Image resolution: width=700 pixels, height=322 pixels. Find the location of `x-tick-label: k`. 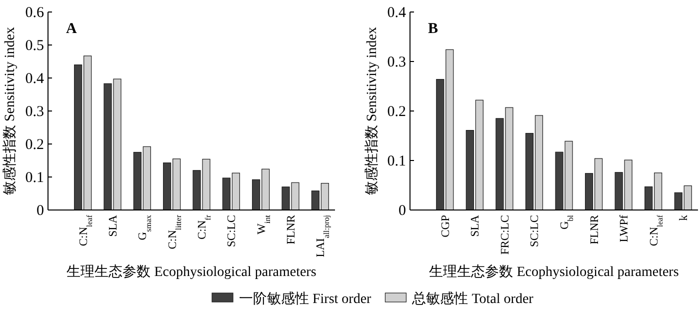

x-tick-label: k is located at coordinates (684, 217).